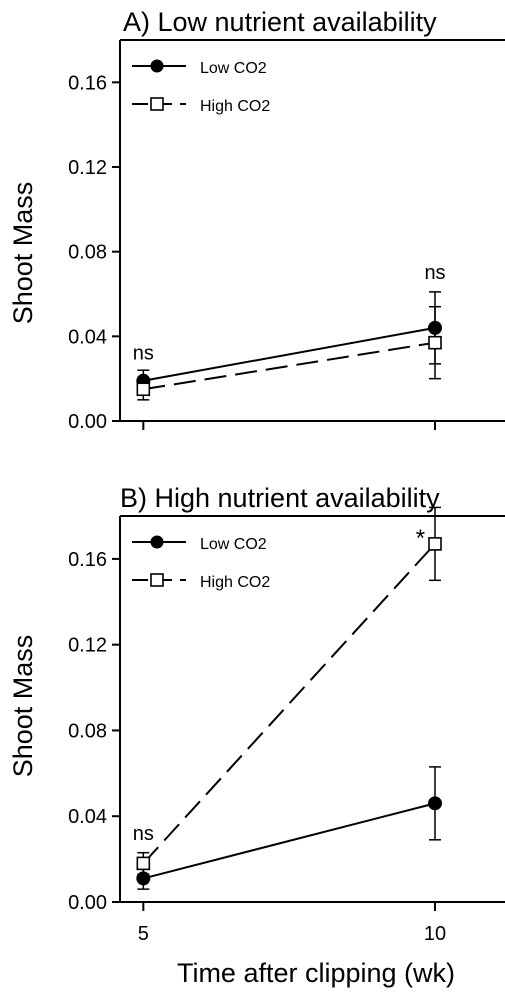 The width and height of the screenshot is (505, 995). I want to click on x-tick-label: 10, so click(435, 934).